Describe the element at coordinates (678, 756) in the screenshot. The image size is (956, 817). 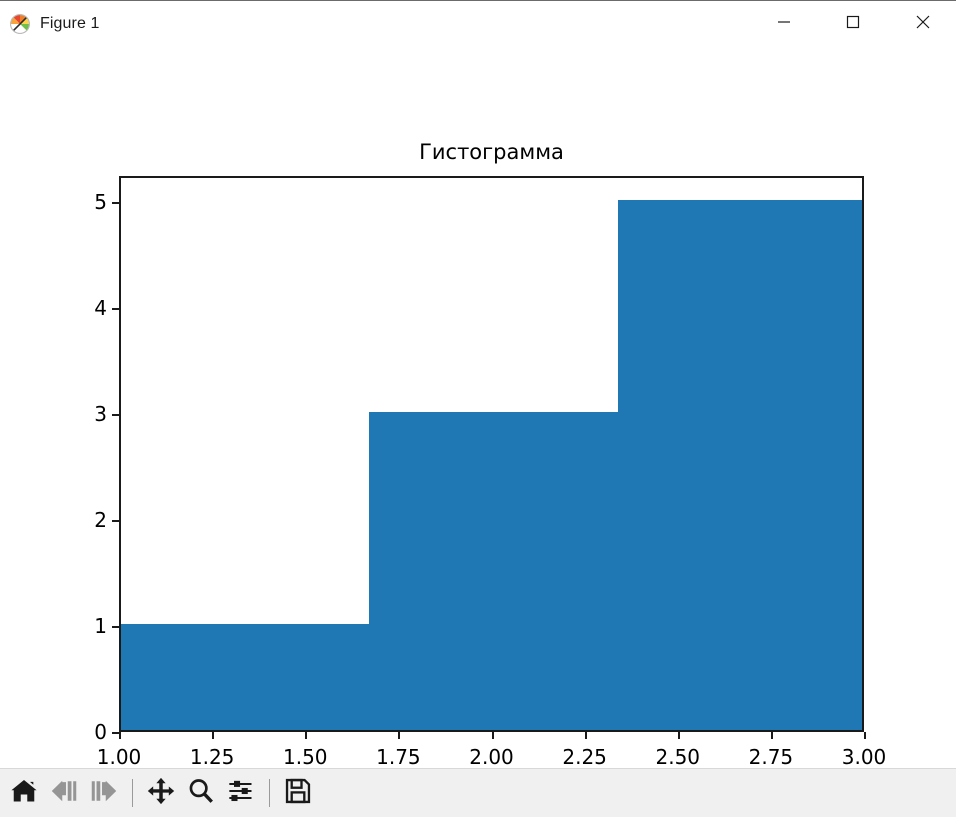
I see `x-tick-label: 2.50` at that location.